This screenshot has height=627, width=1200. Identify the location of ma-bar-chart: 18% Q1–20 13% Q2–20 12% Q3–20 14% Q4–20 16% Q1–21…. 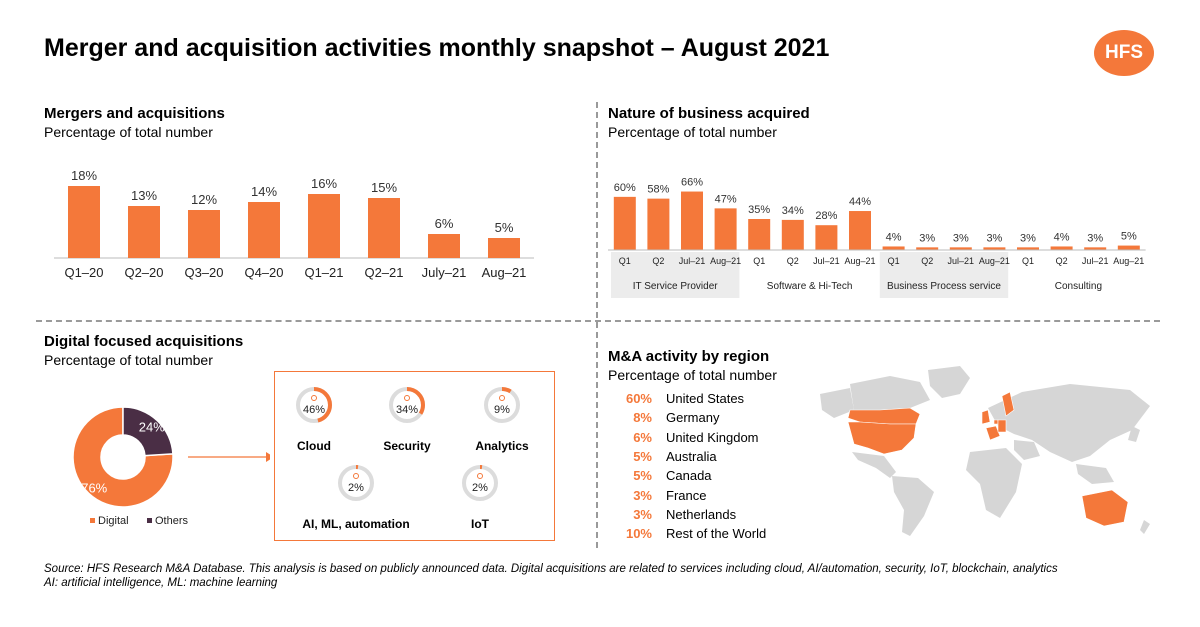
(294, 224).